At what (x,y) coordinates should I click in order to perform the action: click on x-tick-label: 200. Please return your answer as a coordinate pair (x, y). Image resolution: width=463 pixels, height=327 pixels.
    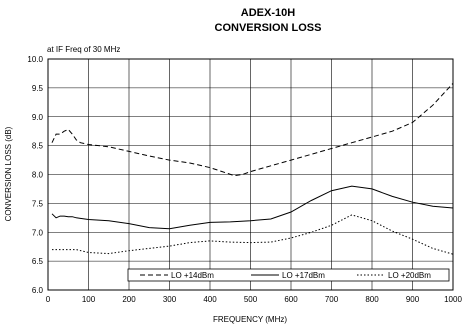
    Looking at the image, I should click on (129, 299).